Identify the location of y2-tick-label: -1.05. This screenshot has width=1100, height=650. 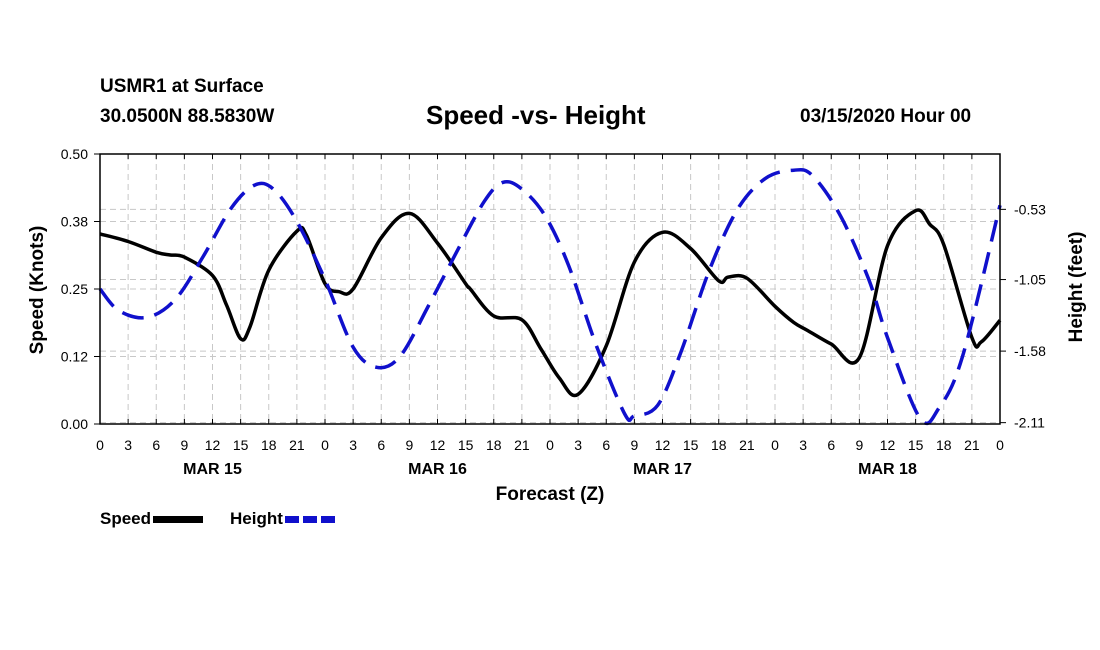
(1030, 280).